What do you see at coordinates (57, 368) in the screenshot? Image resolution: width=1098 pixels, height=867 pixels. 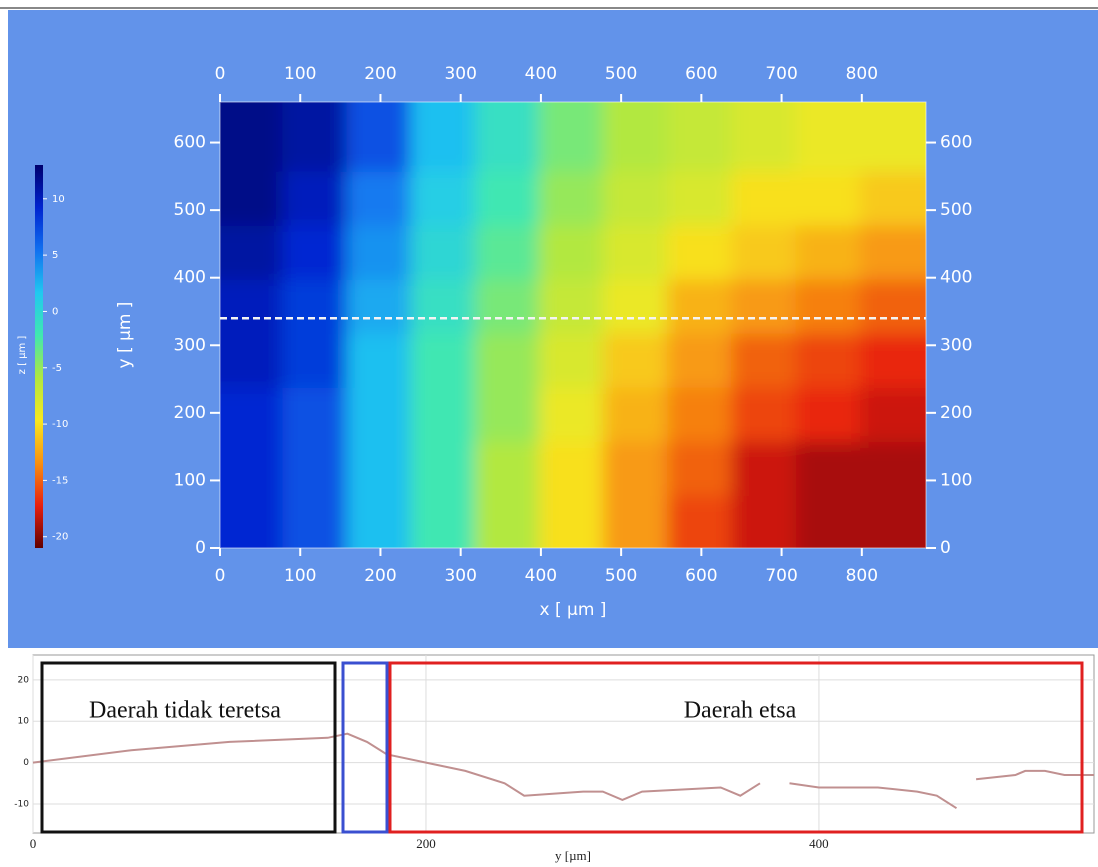 I see `colorbar-tick-label: -5` at bounding box center [57, 368].